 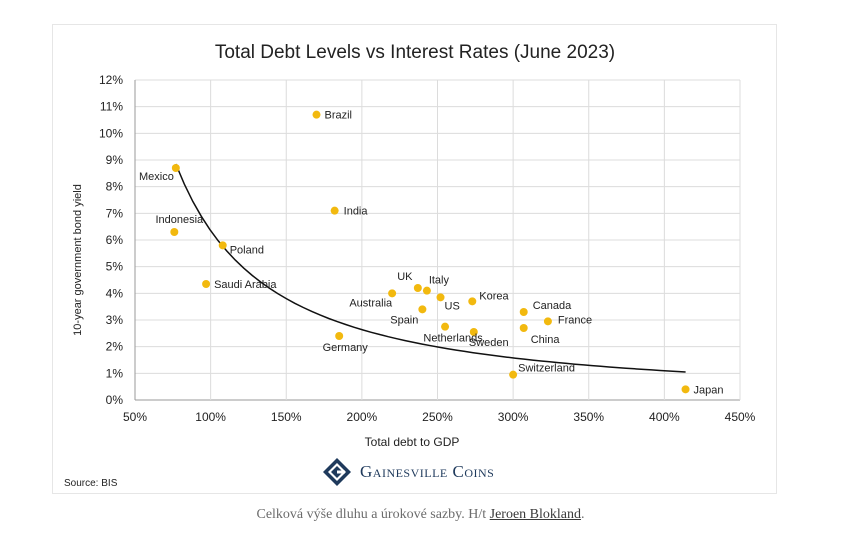 I want to click on x-tick-label: 200%, so click(x=362, y=417).